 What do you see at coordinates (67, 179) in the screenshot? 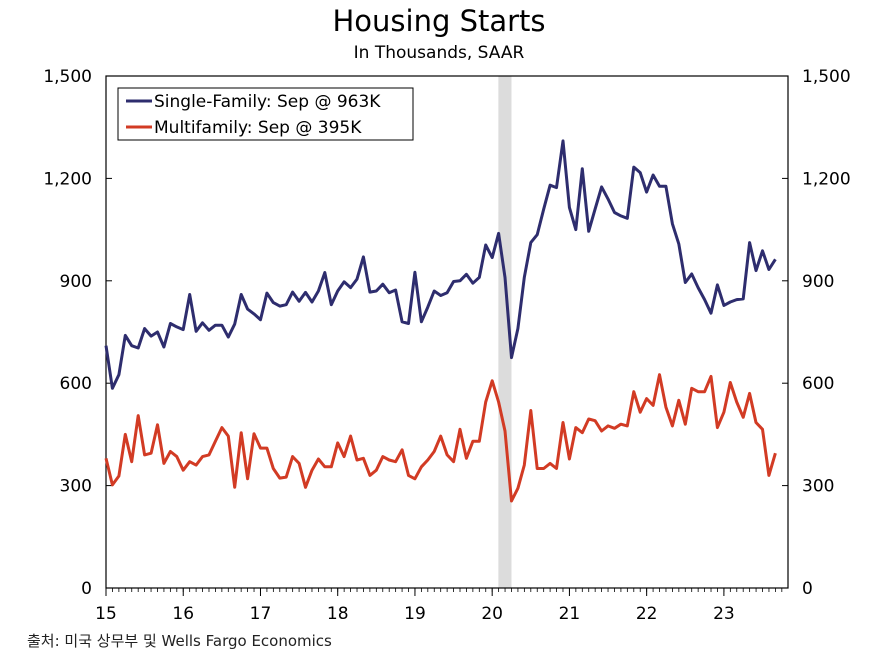
I see `y-tick-label-left: 1,200` at bounding box center [67, 179].